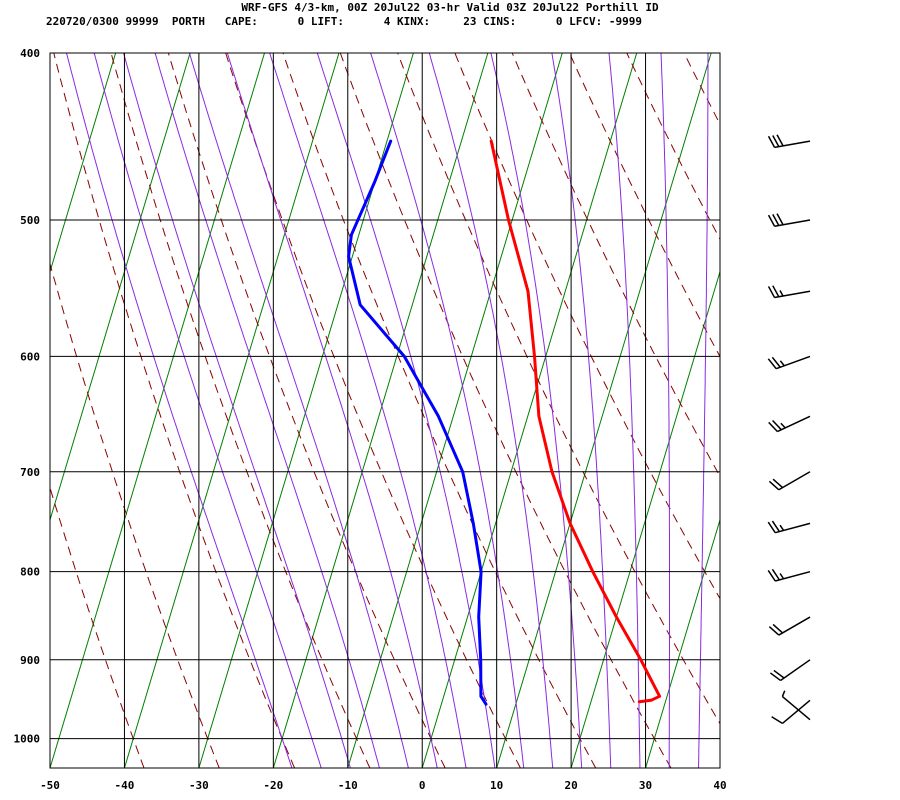  What do you see at coordinates (30, 572) in the screenshot?
I see `pressure-tick-label: 800` at bounding box center [30, 572].